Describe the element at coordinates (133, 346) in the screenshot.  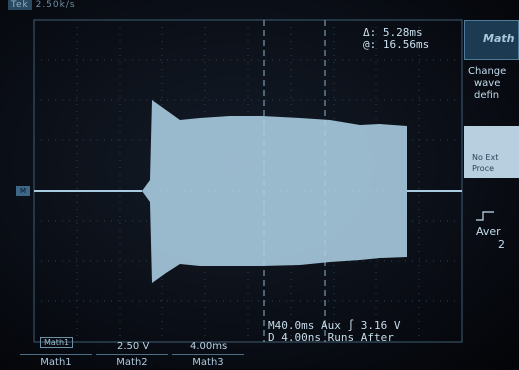
I see `volts-per-div: 2.50 V` at that location.